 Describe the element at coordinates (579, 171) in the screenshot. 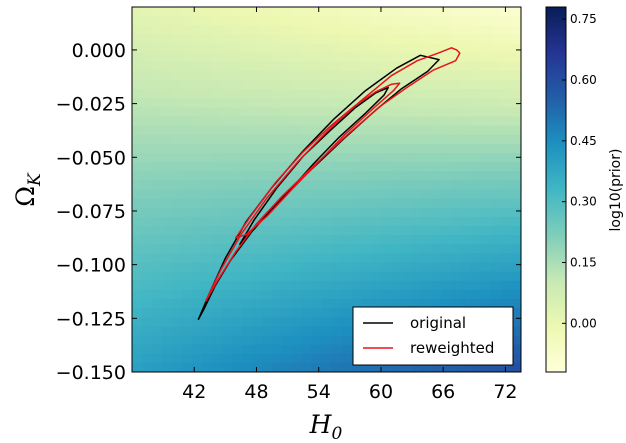

I see `colorbar-ticks: 0.00 0.15 0.30 0.45 0.60 0.75` at that location.